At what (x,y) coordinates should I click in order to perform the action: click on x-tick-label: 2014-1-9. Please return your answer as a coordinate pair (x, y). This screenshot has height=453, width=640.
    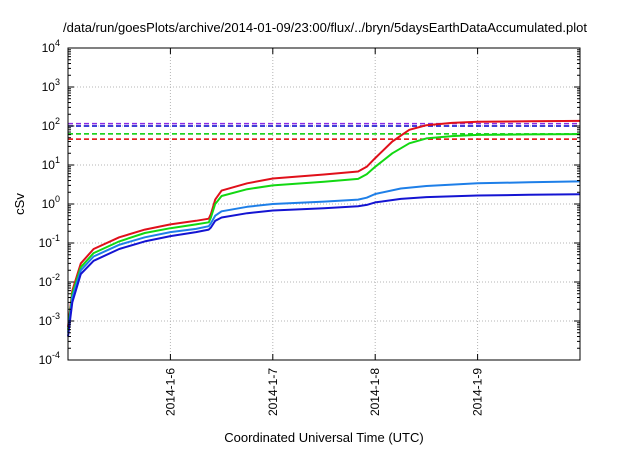
    Looking at the image, I should click on (478, 392).